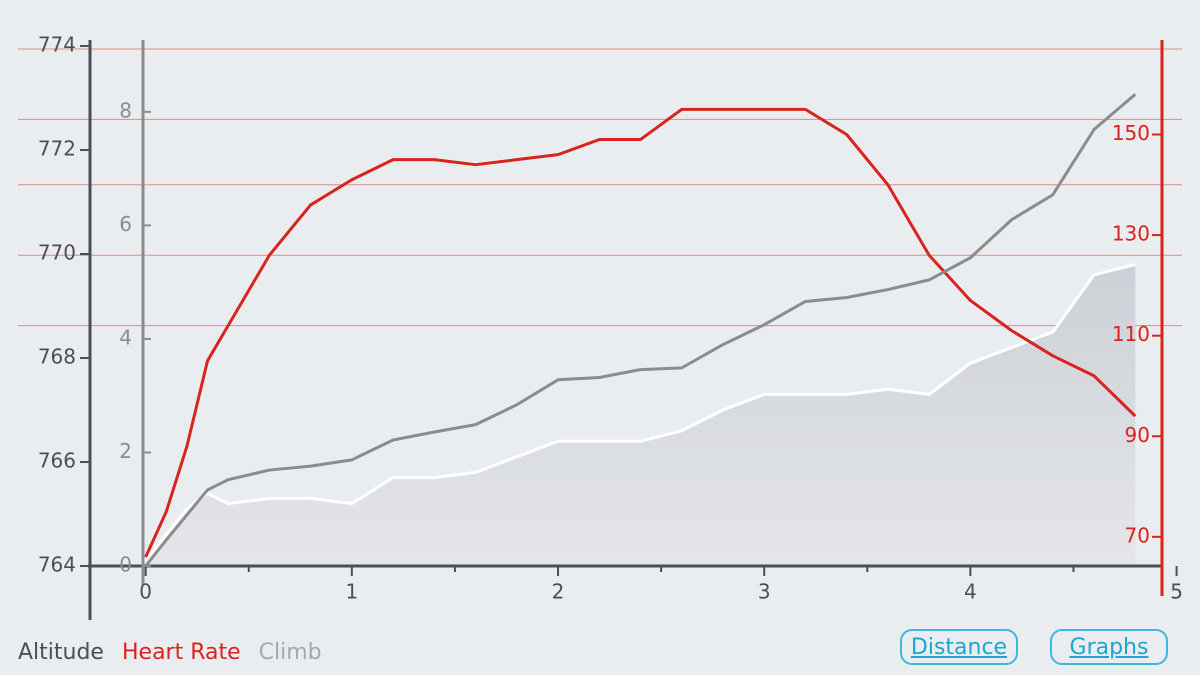 The image size is (1200, 675). What do you see at coordinates (1131, 234) in the screenshot?
I see `hr-tick-label: 130` at bounding box center [1131, 234].